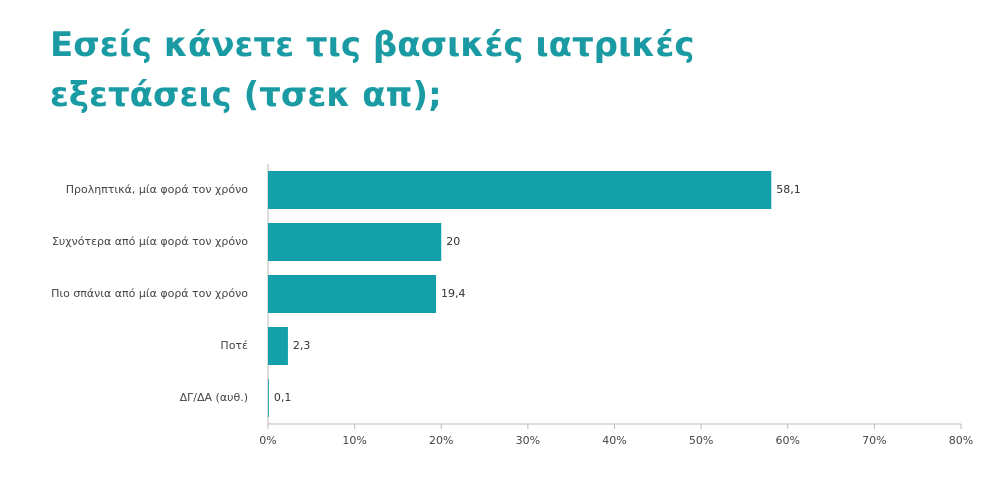 The width and height of the screenshot is (995, 488). I want to click on x-tick-label: 50%, so click(701, 440).